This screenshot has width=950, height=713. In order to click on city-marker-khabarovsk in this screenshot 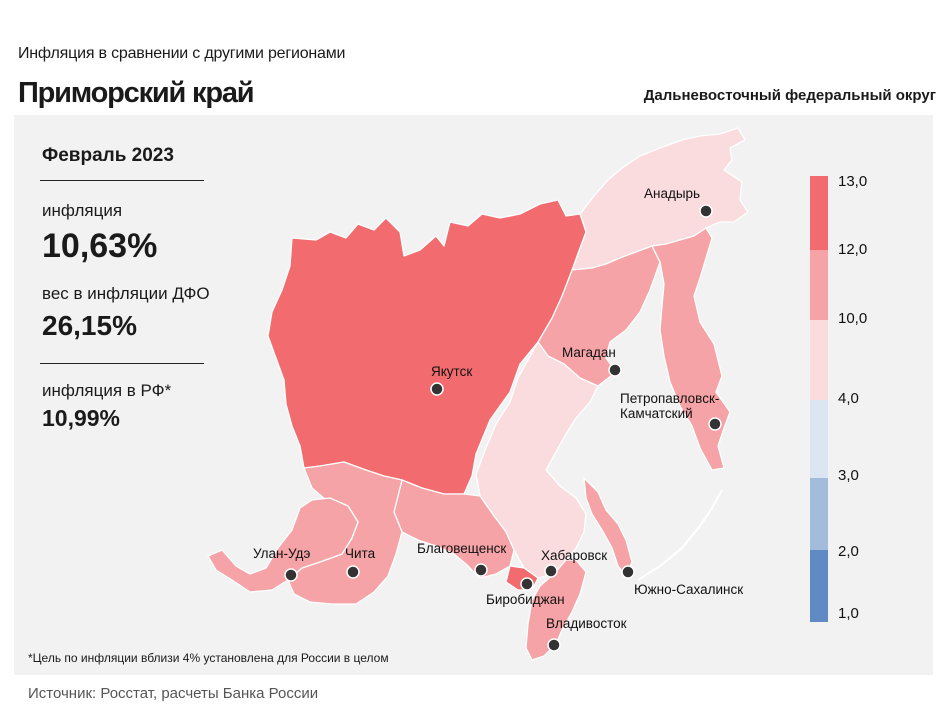, I will do `click(551, 571)`.